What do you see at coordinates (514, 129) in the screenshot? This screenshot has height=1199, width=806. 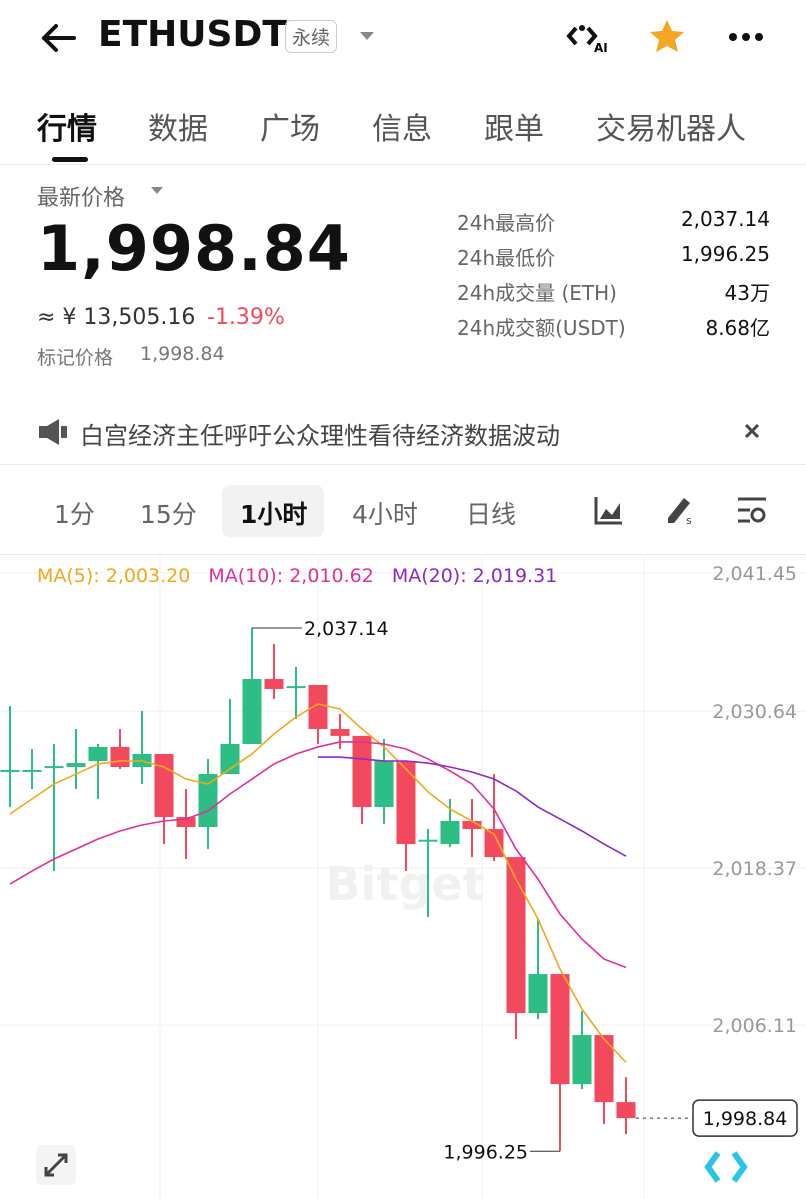 I see `tab: 跟单` at bounding box center [514, 129].